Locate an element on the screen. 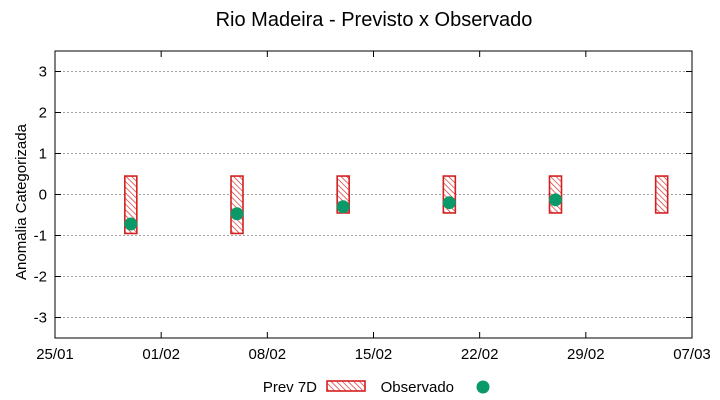 This screenshot has height=400, width=720. y-tick-label: 0 is located at coordinates (43, 195).